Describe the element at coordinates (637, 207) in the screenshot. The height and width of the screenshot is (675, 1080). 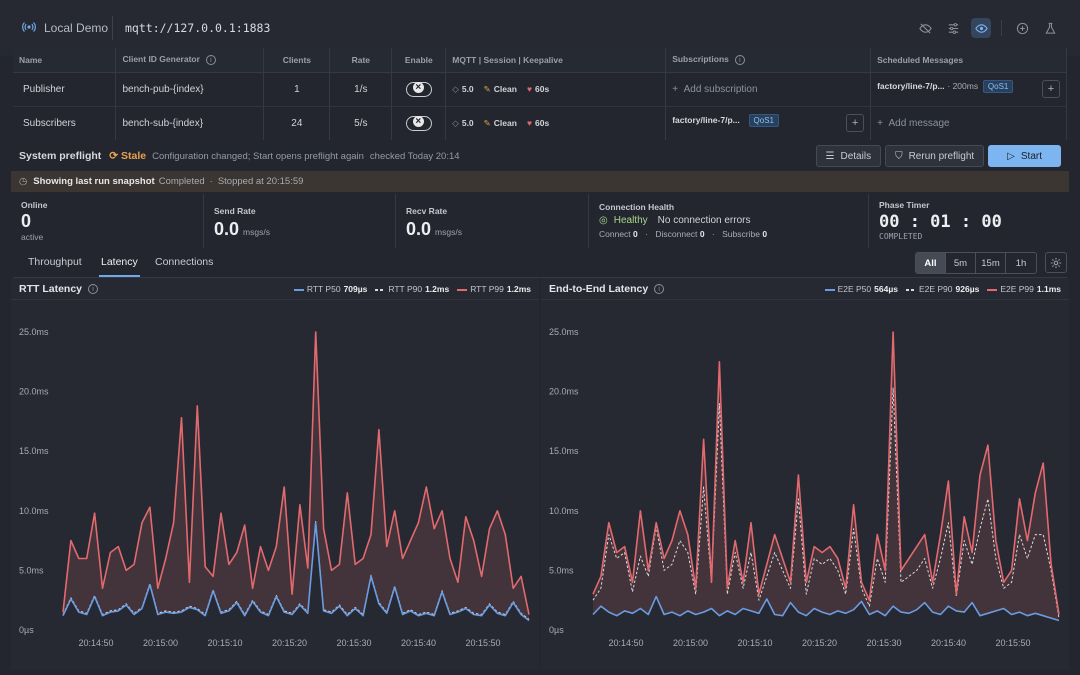
I see `stat-label: Connection Health` at that location.